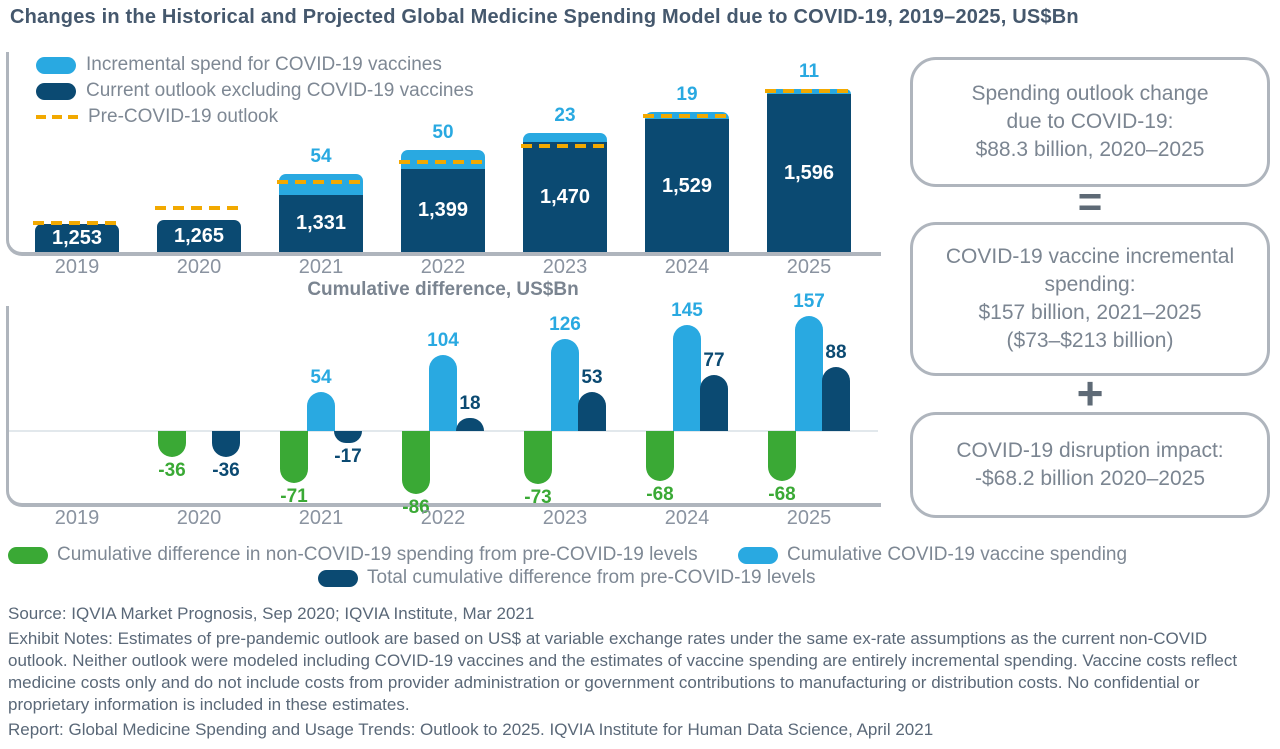 The width and height of the screenshot is (1280, 749). Describe the element at coordinates (1090, 312) in the screenshot. I see `callout-line: $157 billion, 2021–2025` at that location.